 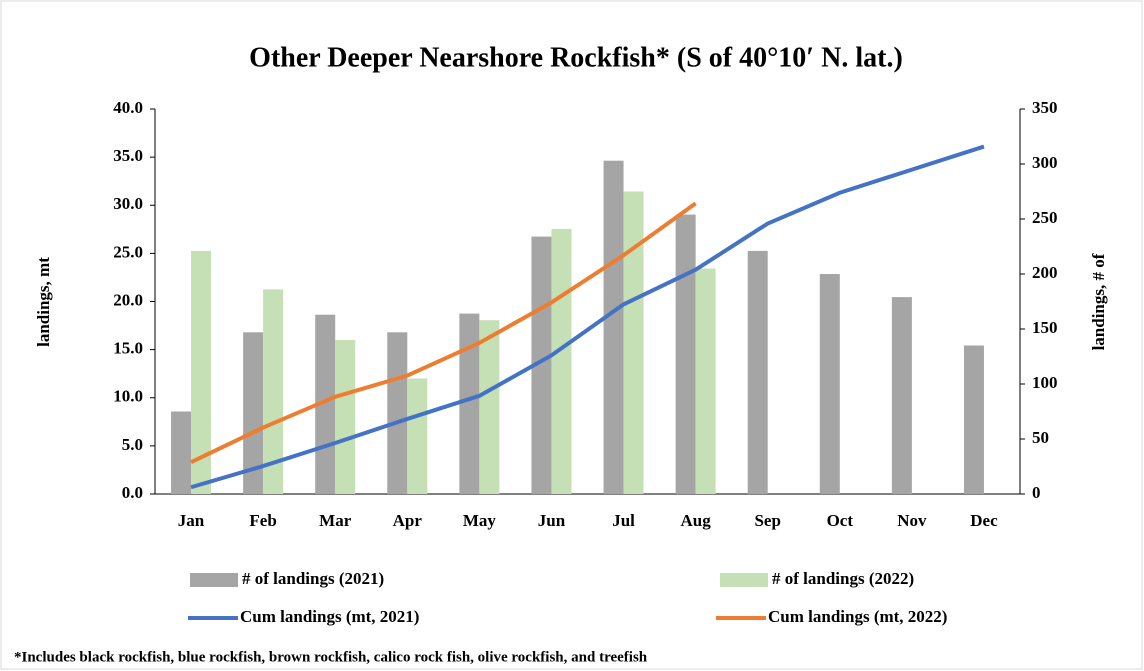 I want to click on x-tick-label: Feb, so click(x=262, y=520).